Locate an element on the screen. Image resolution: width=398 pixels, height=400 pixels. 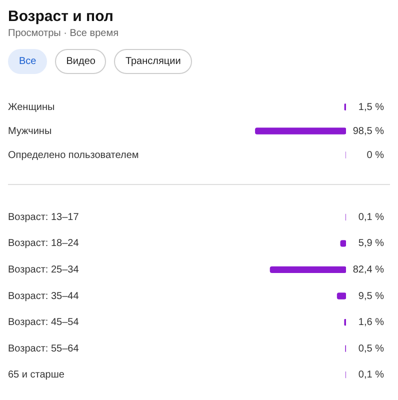
data-label: 5,9 % is located at coordinates (371, 244).